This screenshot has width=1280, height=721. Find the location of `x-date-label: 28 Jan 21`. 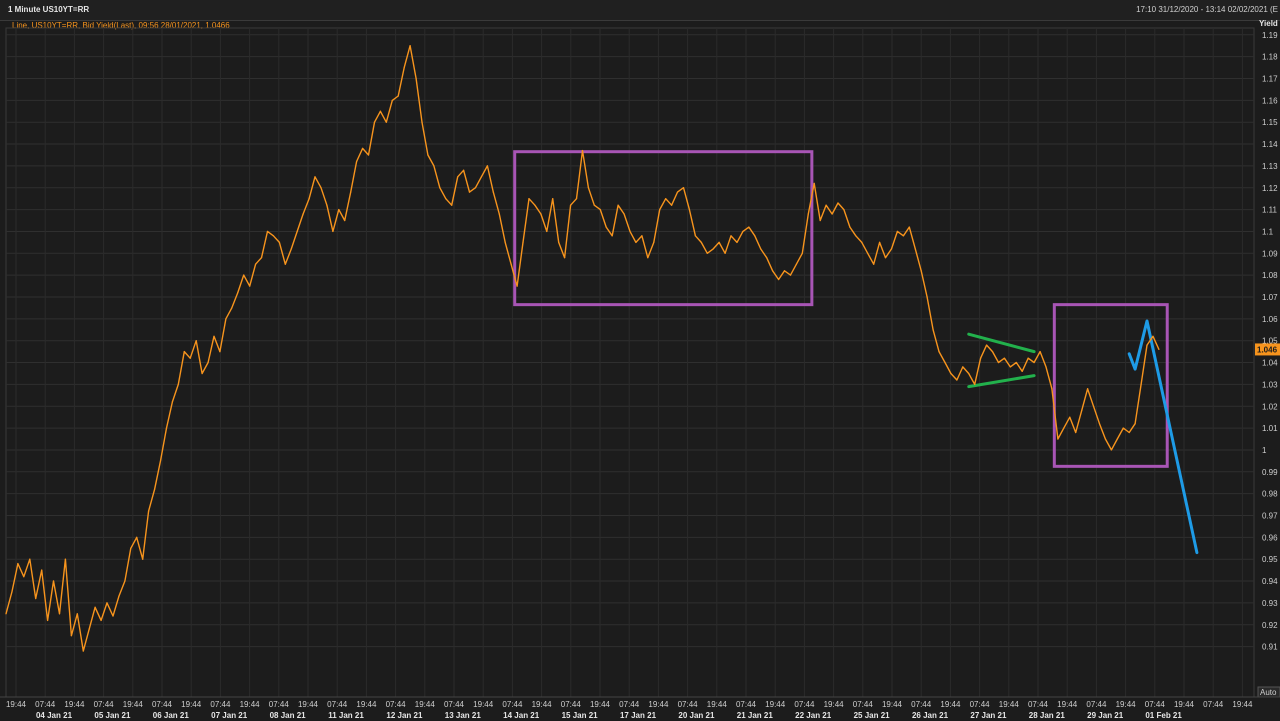

x-date-label: 28 Jan 21 is located at coordinates (1047, 715).